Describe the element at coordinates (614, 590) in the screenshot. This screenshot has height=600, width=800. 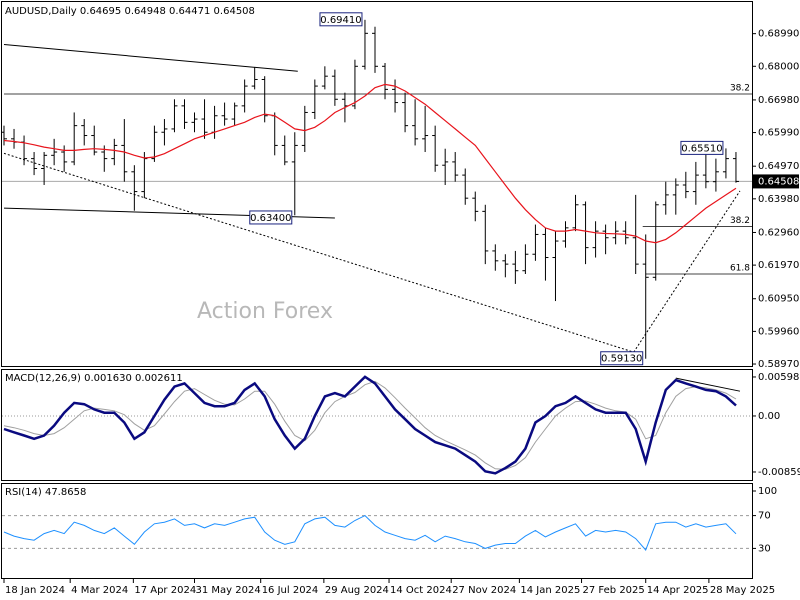
I see `x-tick-label: 27 Feb 2025` at that location.